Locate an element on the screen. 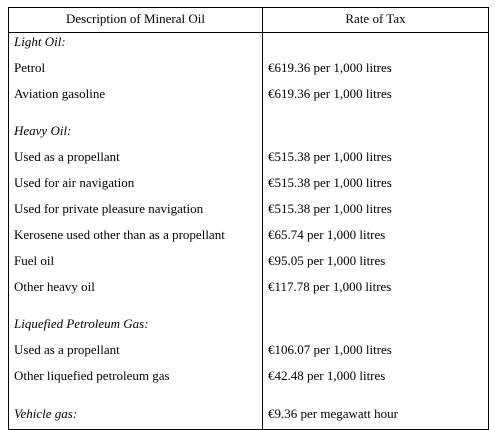 This screenshot has width=495, height=430. table-row: Fuel oil €95.05 per 1,000 litres is located at coordinates (248, 264).